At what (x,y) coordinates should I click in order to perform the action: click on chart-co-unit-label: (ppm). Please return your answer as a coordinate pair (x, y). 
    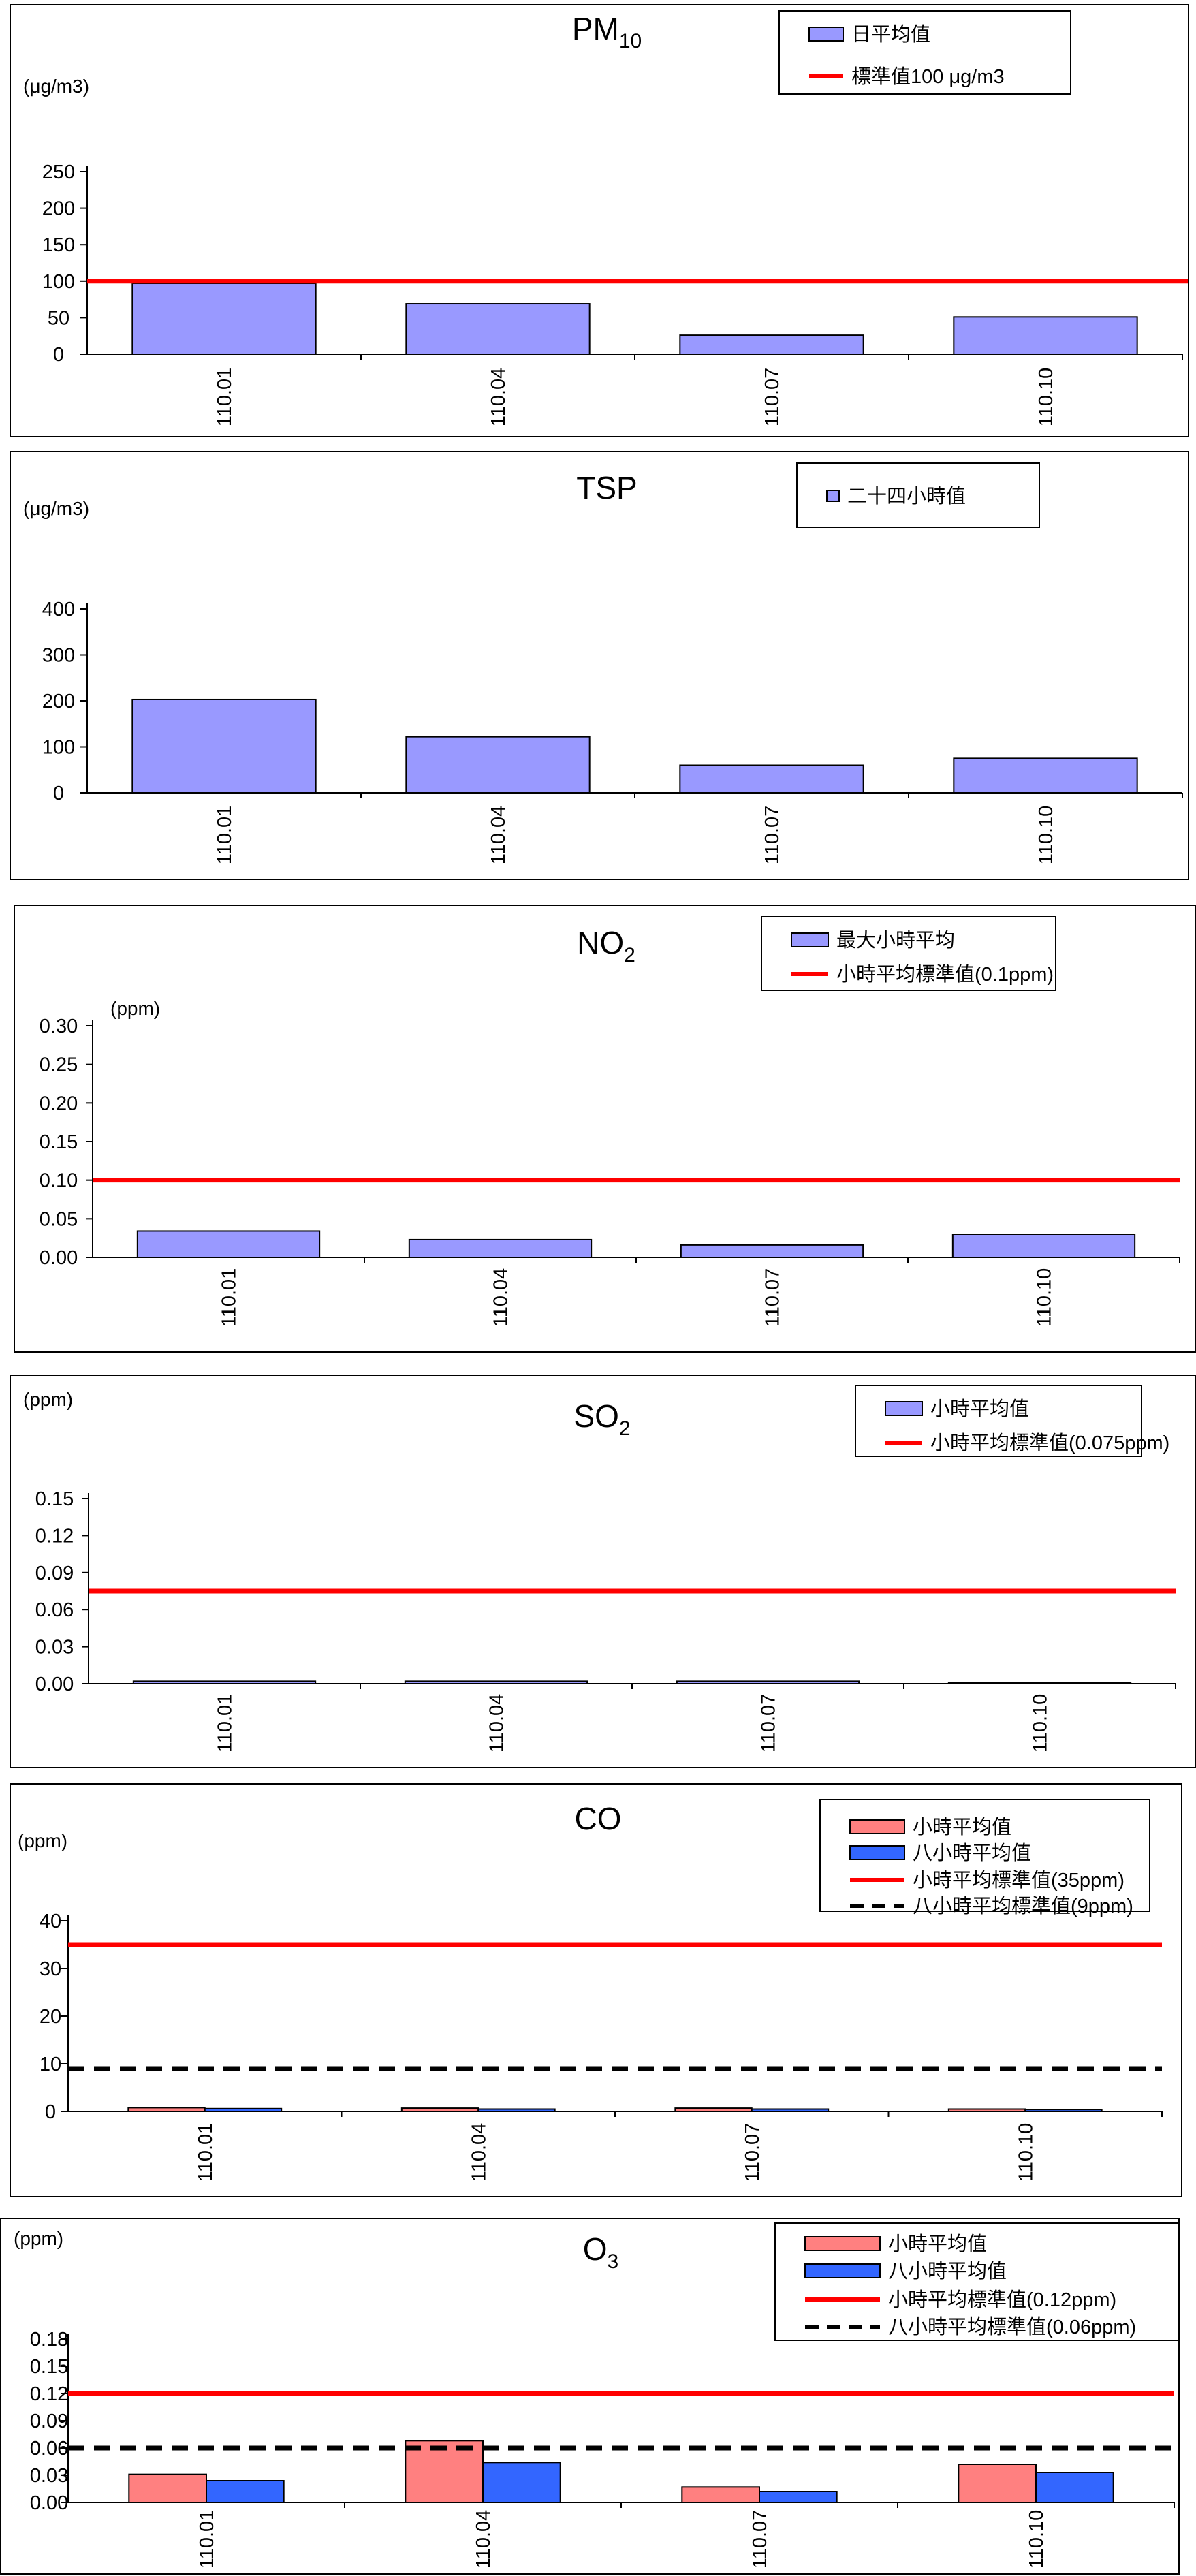
    Looking at the image, I should click on (42, 1840).